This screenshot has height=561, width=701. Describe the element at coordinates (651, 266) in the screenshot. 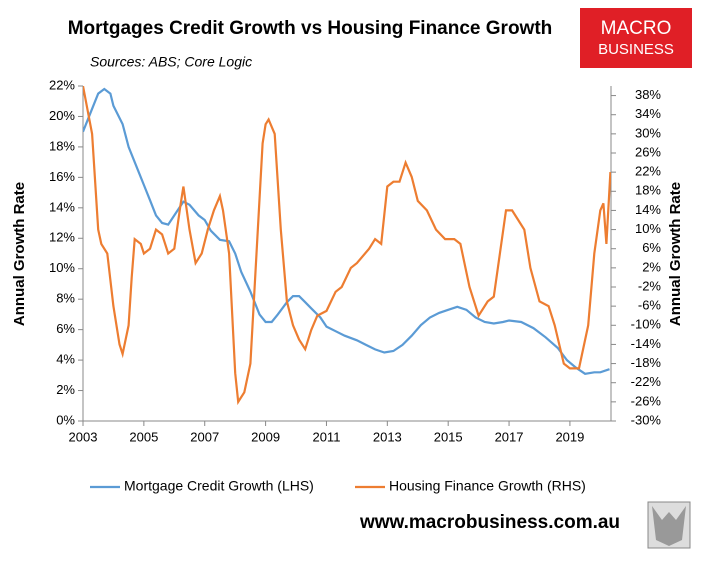

I see `y2-tick-label: 2%` at that location.